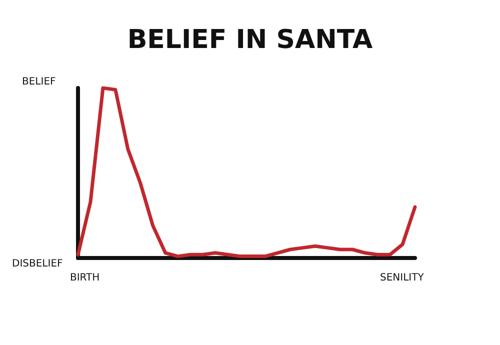 This screenshot has width=500, height=345. What do you see at coordinates (85, 278) in the screenshot?
I see `text: BIRTH` at bounding box center [85, 278].